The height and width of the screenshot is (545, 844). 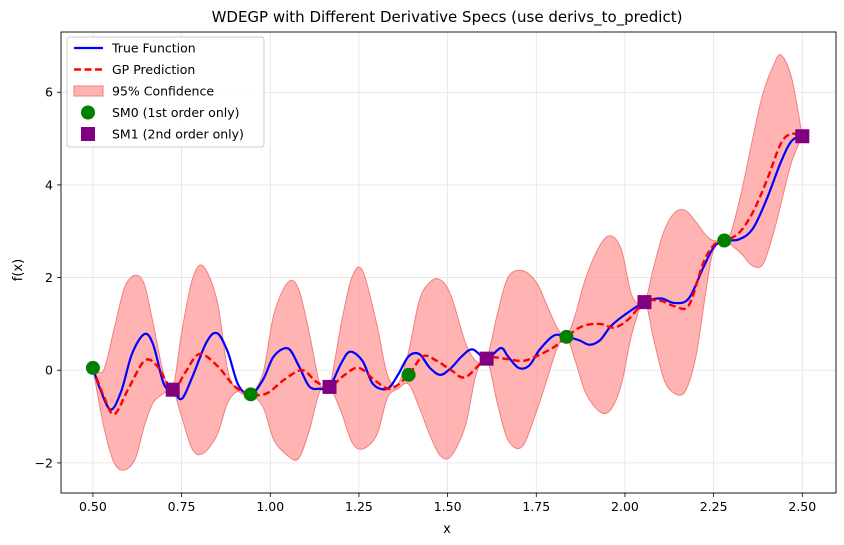 What do you see at coordinates (536, 506) in the screenshot?
I see `x-tick-label: 1.75` at bounding box center [536, 506].